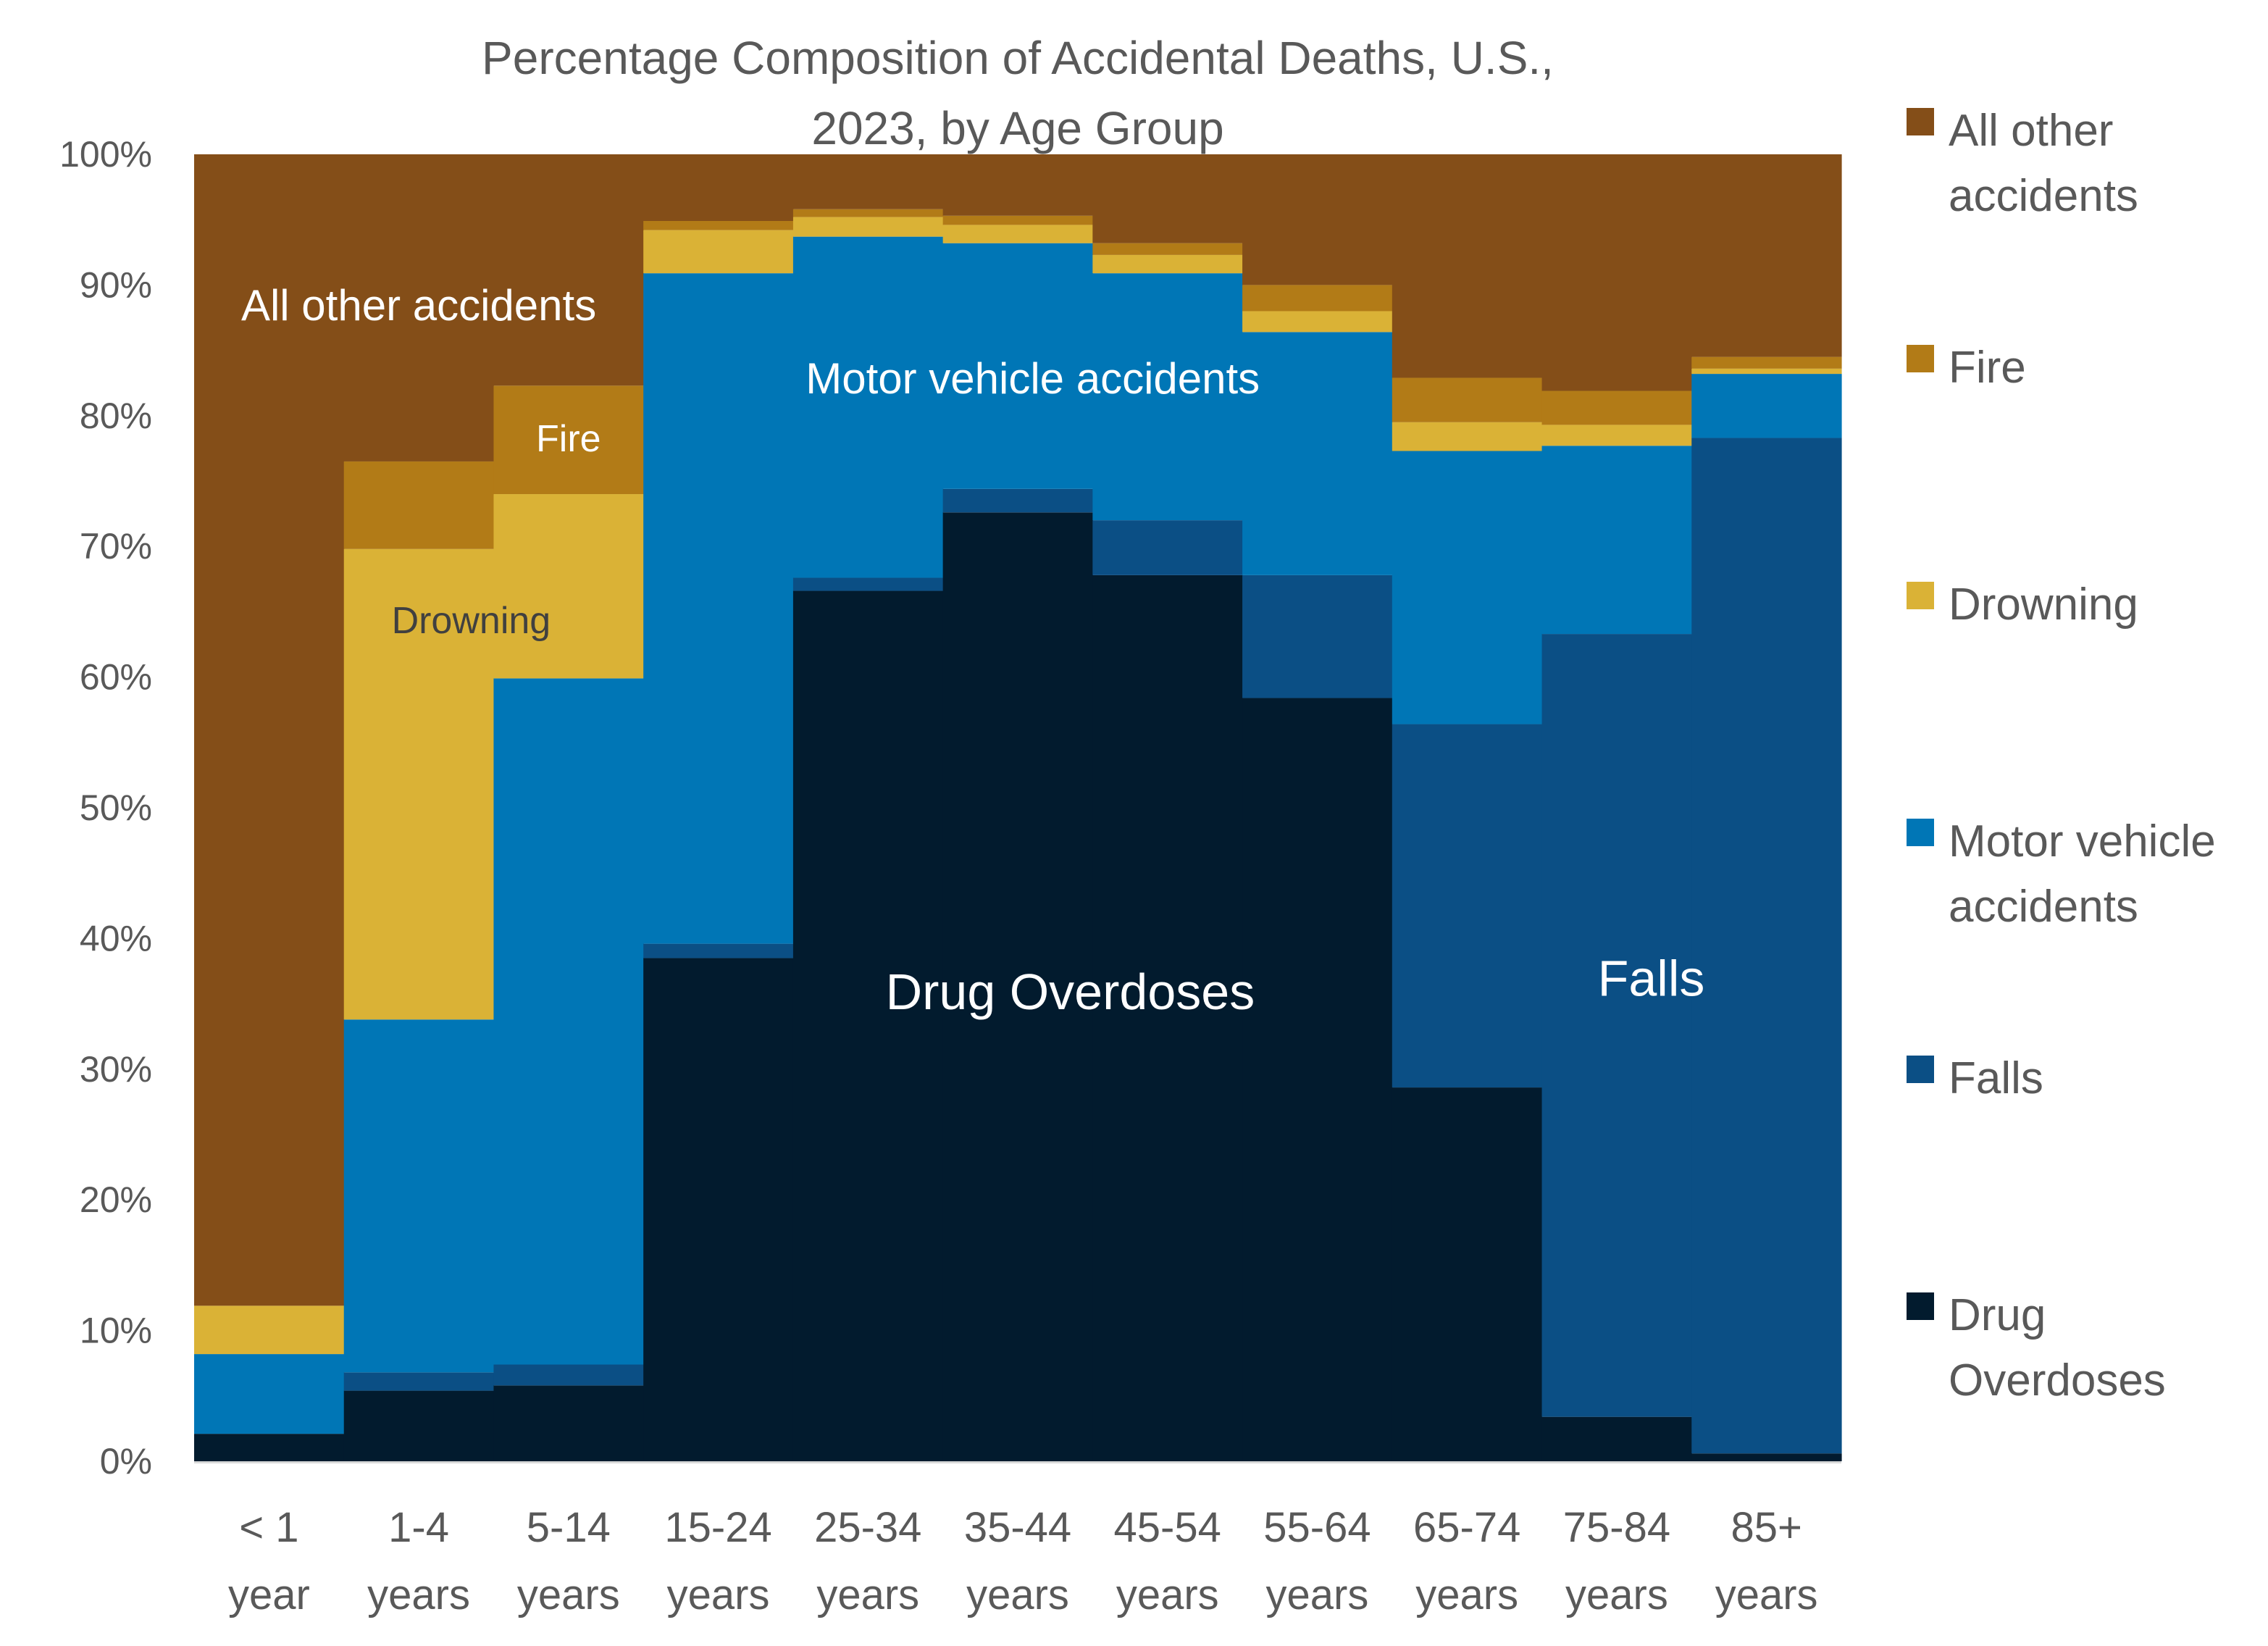 The width and height of the screenshot is (2268, 1646). I want to click on legend-label: Overdoses, so click(2058, 1380).